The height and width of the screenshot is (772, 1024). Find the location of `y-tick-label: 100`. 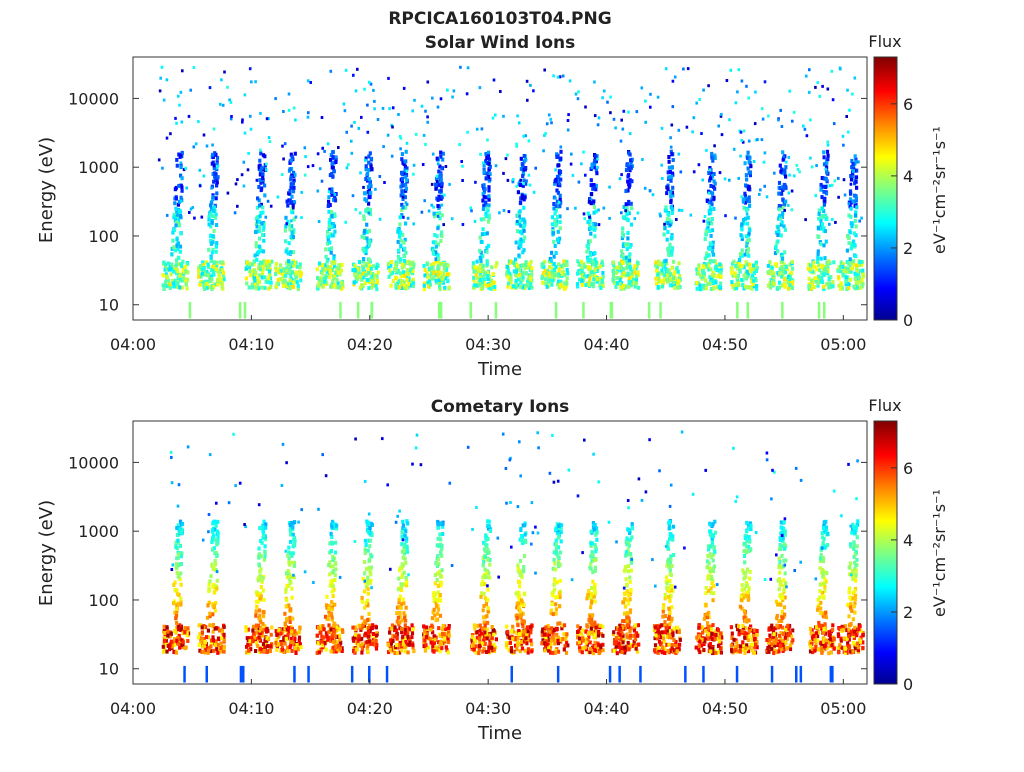

y-tick-label: 100 is located at coordinates (103, 236).